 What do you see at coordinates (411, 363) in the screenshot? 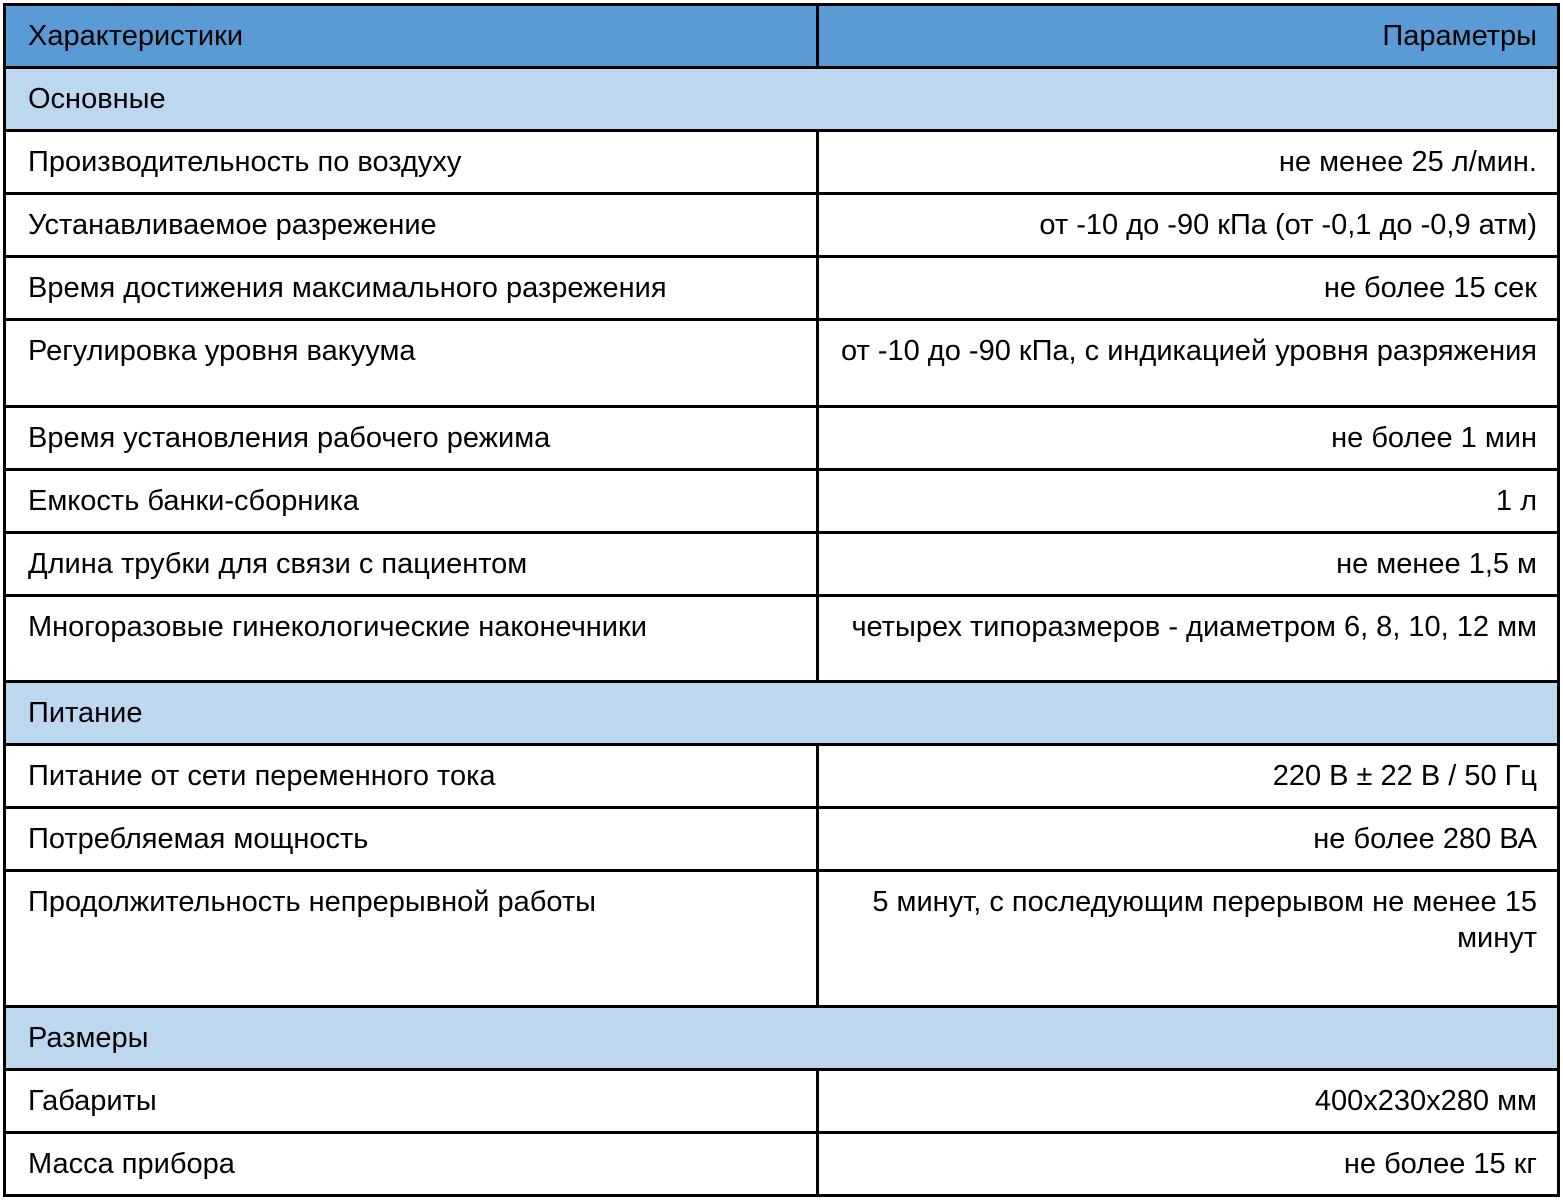
I see `spec-name: Регулировка уровня вакуума` at bounding box center [411, 363].